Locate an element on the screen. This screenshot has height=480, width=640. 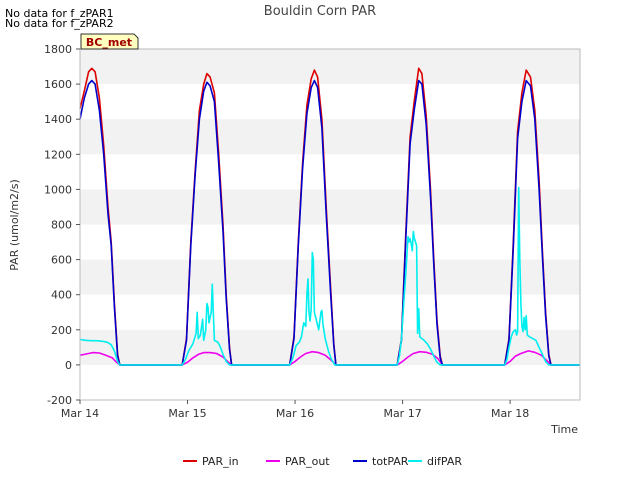
x-tick-label: Mar 17 is located at coordinates (402, 413).